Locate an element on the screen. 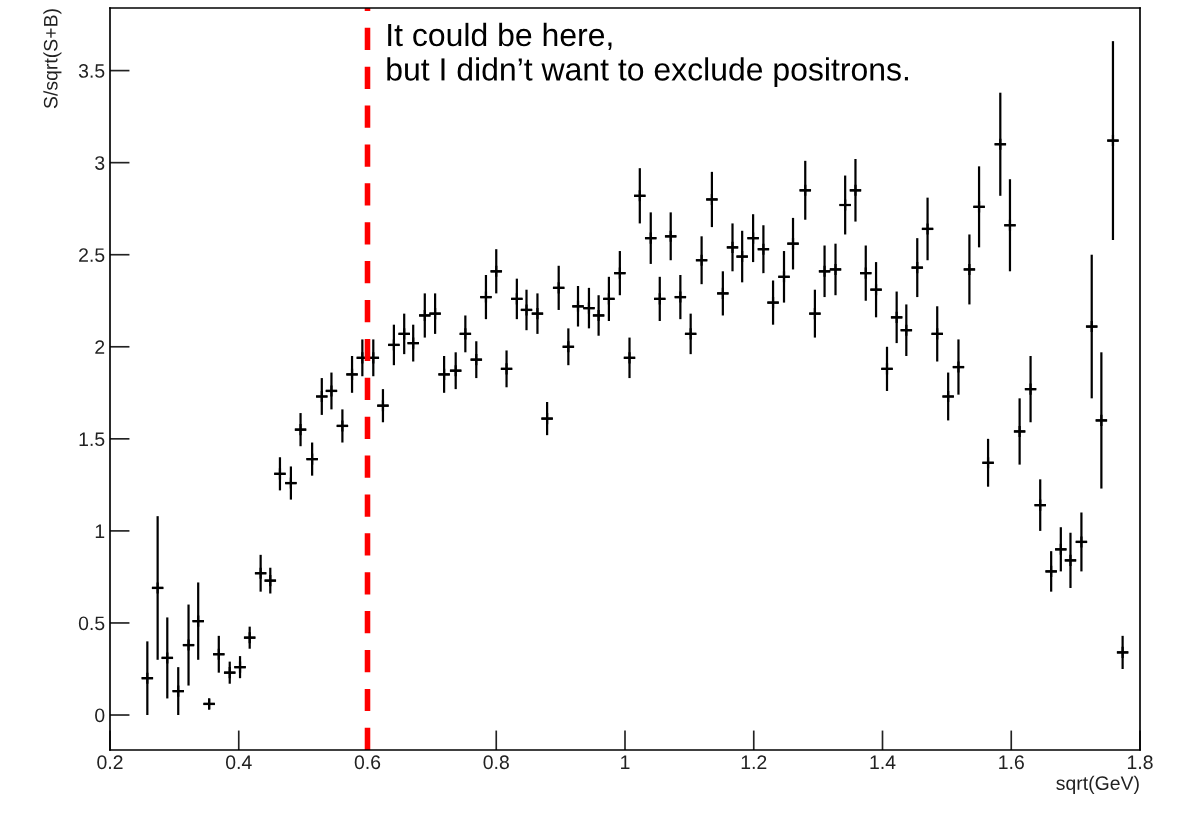 The height and width of the screenshot is (817, 1186). y-tick-label: 1.5 is located at coordinates (92, 439).